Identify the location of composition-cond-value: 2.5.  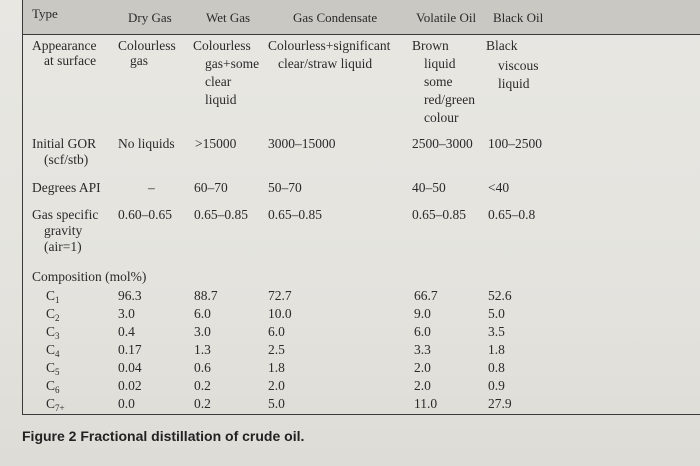
(276, 349).